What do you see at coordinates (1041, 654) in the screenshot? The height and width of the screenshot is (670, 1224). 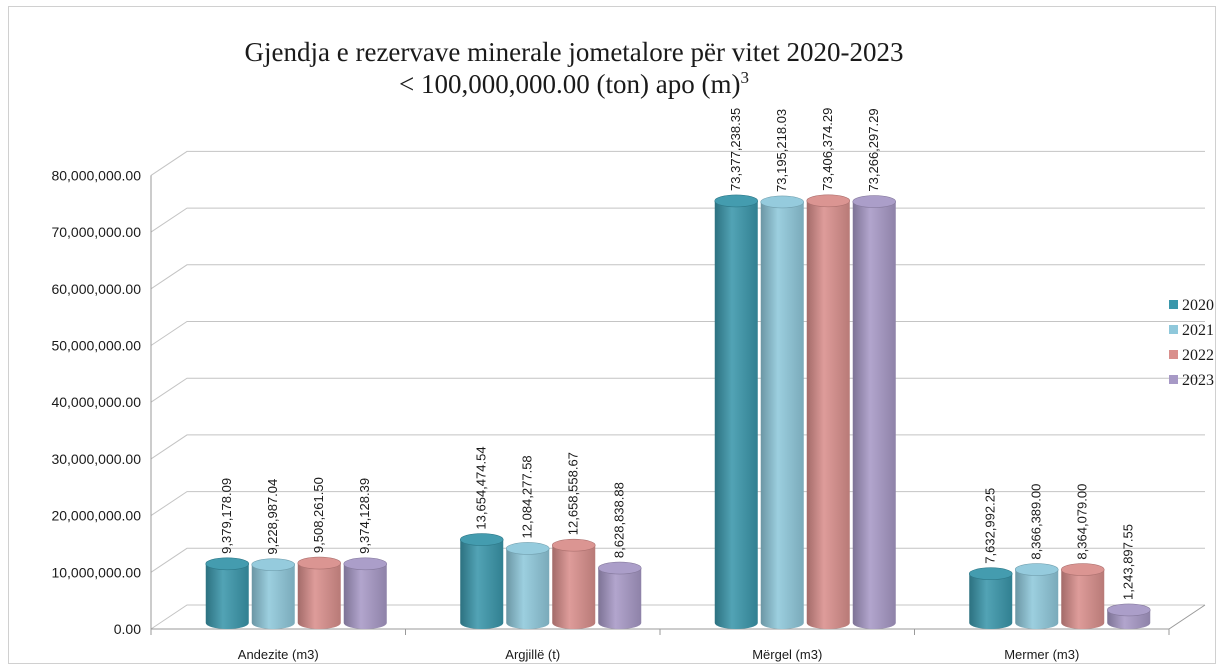 I see `x-category-label: Mermer (m3)` at bounding box center [1041, 654].